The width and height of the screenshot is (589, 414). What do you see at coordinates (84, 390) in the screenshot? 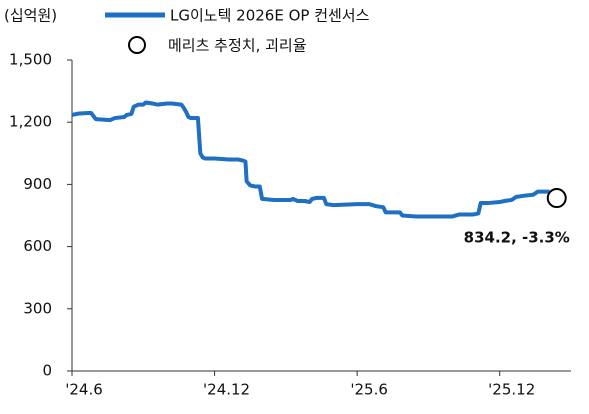
I see `x-tick-label: '24.6` at bounding box center [84, 390].